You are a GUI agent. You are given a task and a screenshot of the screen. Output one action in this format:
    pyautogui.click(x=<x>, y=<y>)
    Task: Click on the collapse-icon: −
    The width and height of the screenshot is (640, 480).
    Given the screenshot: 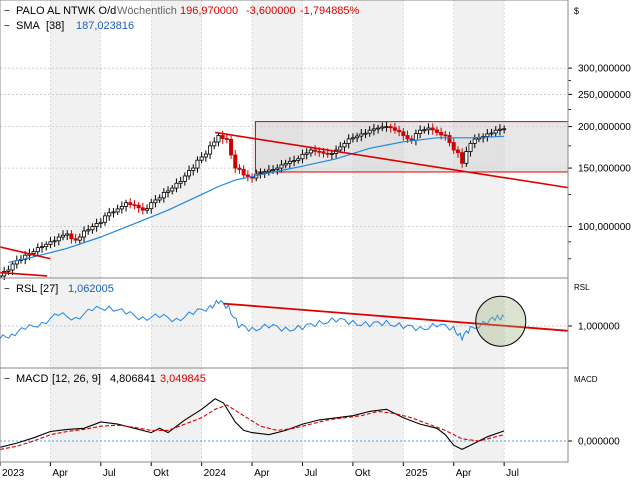 What is the action you would take?
    pyautogui.click(x=7, y=379)
    